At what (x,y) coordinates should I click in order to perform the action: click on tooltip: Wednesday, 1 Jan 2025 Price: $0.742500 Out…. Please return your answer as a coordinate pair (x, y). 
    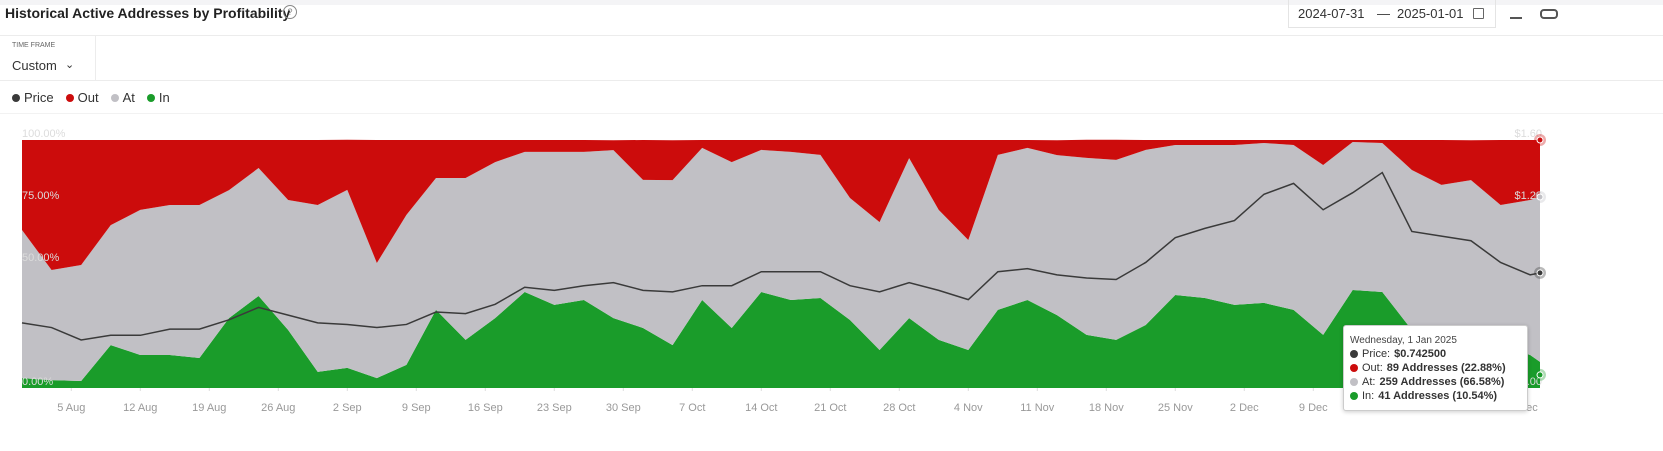
    Looking at the image, I should click on (1435, 368).